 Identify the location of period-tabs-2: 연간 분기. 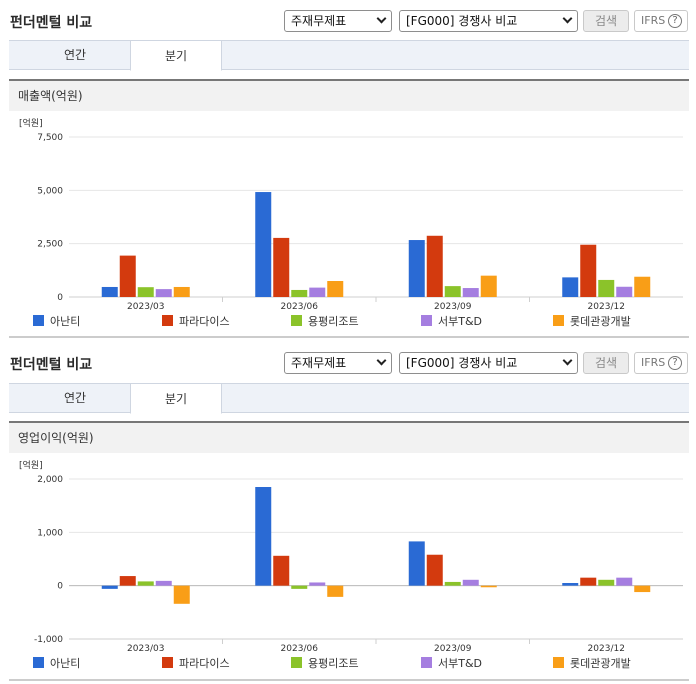
(349, 398).